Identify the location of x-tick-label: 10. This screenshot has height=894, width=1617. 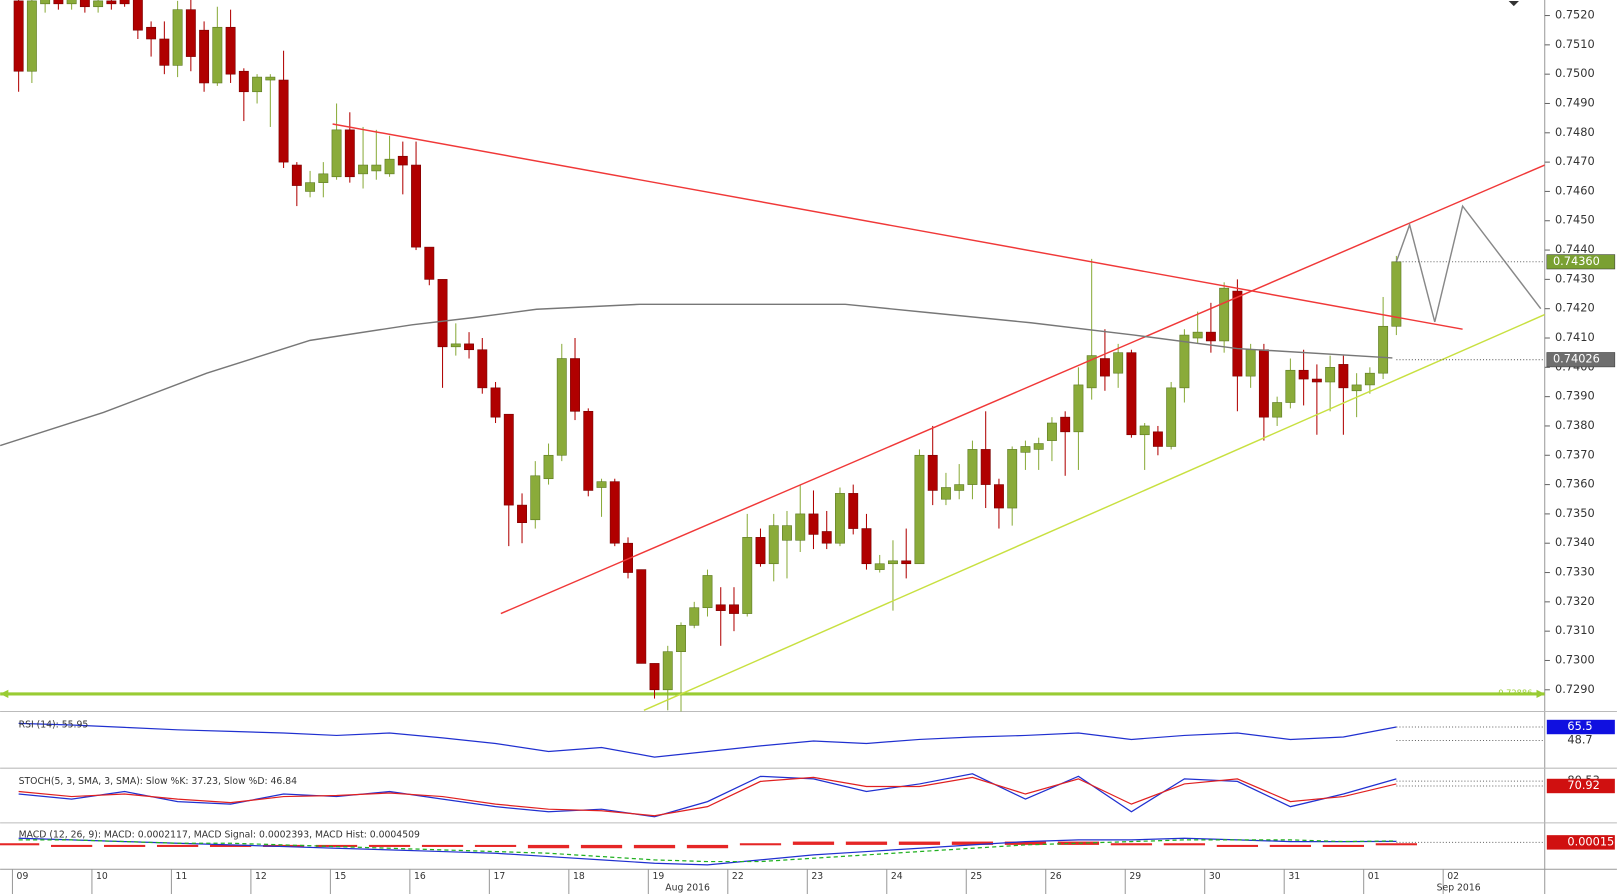
(102, 876).